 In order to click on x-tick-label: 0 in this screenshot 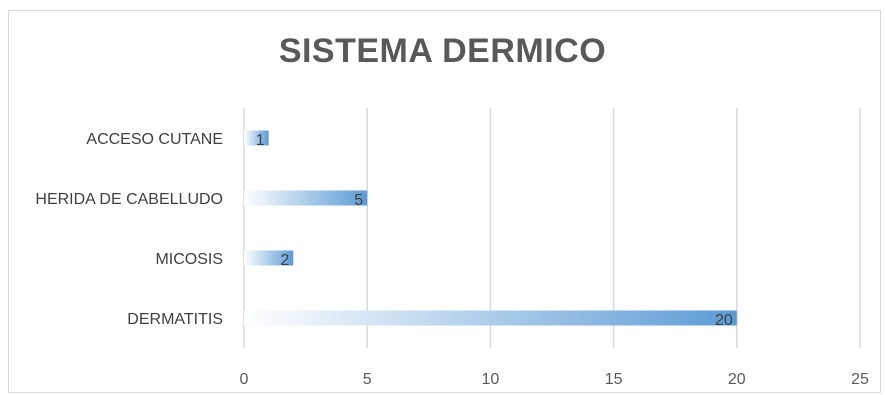, I will do `click(244, 379)`.